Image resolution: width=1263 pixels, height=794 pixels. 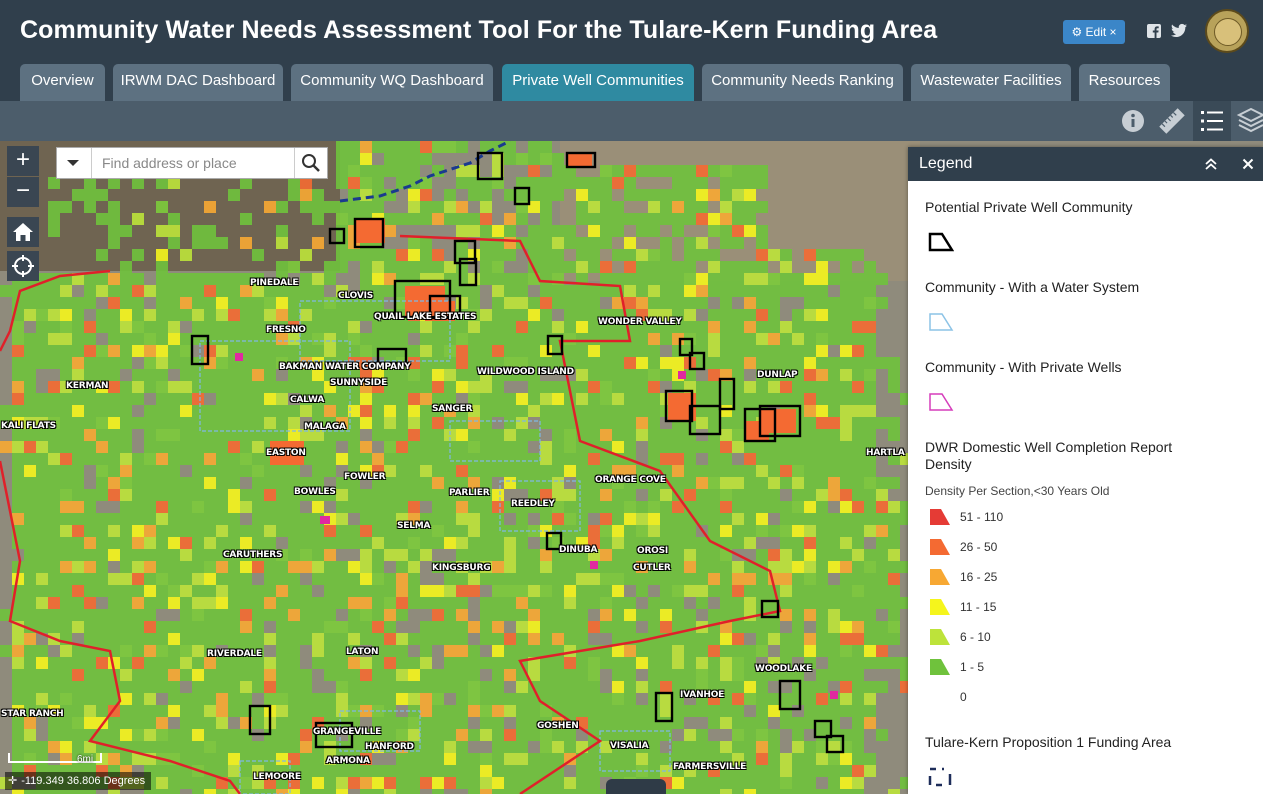 I want to click on zoom-out-button: −, so click(x=23, y=192).